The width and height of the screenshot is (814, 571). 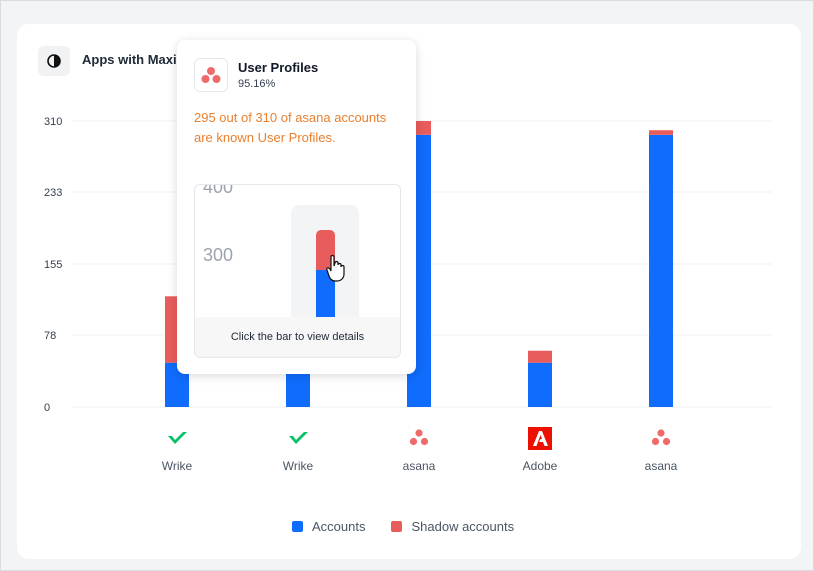 What do you see at coordinates (278, 67) in the screenshot?
I see `tooltip-title: User Profiles` at bounding box center [278, 67].